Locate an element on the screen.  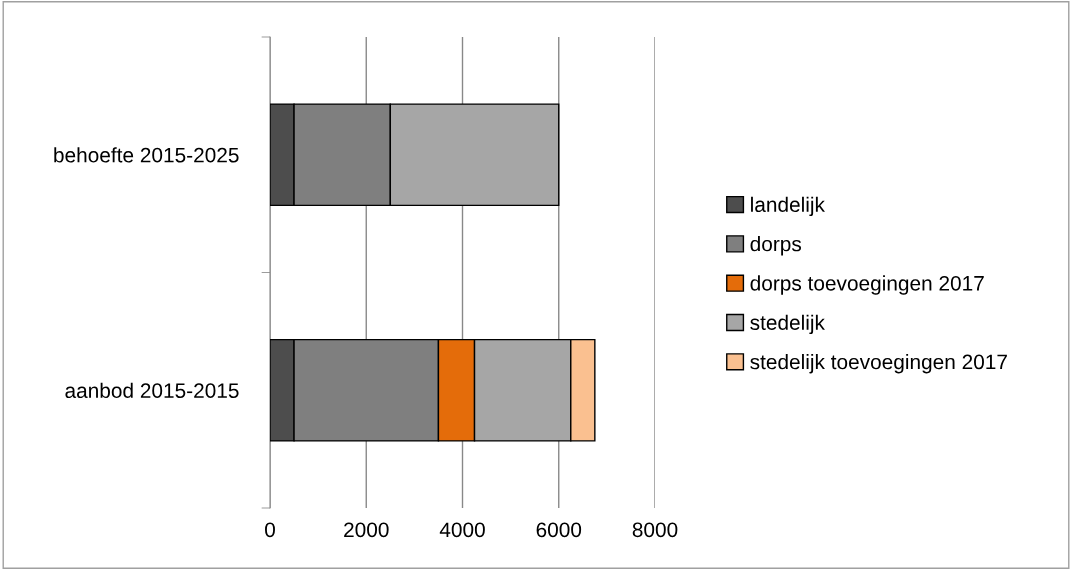
x-tick-label: 0 is located at coordinates (270, 530).